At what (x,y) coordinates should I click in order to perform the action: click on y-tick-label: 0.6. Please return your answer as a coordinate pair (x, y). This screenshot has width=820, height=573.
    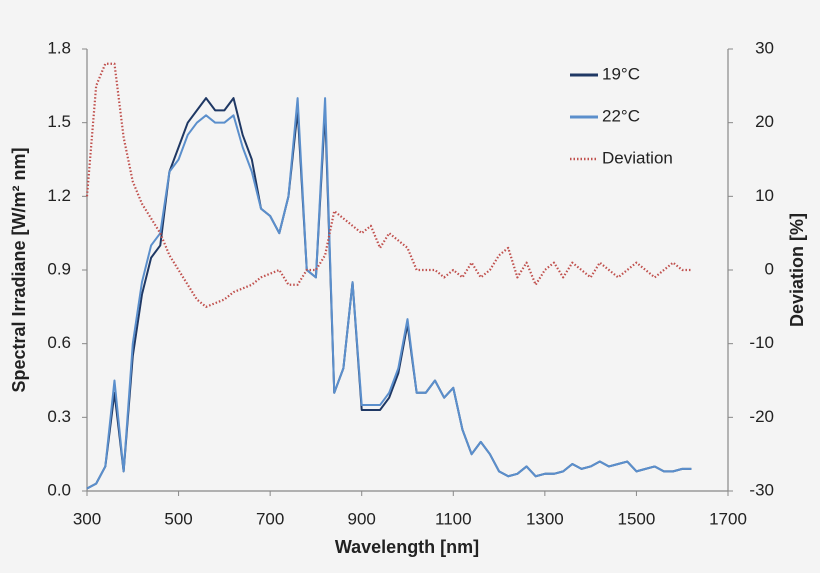
    Looking at the image, I should click on (59, 342).